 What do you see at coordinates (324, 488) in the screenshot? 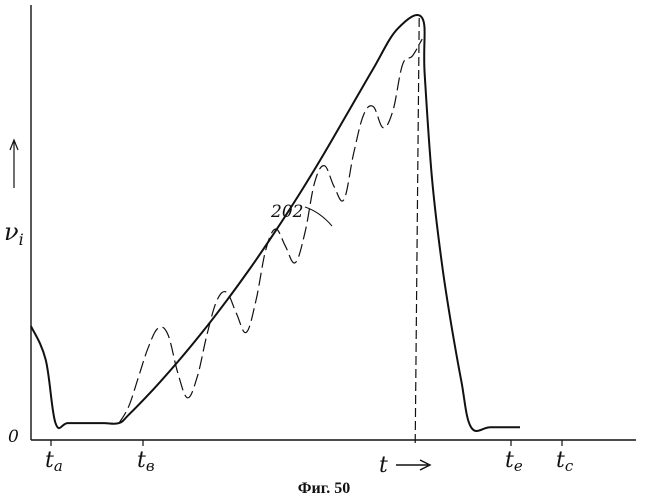
I see `figure-caption: Фиг. 50` at bounding box center [324, 488].